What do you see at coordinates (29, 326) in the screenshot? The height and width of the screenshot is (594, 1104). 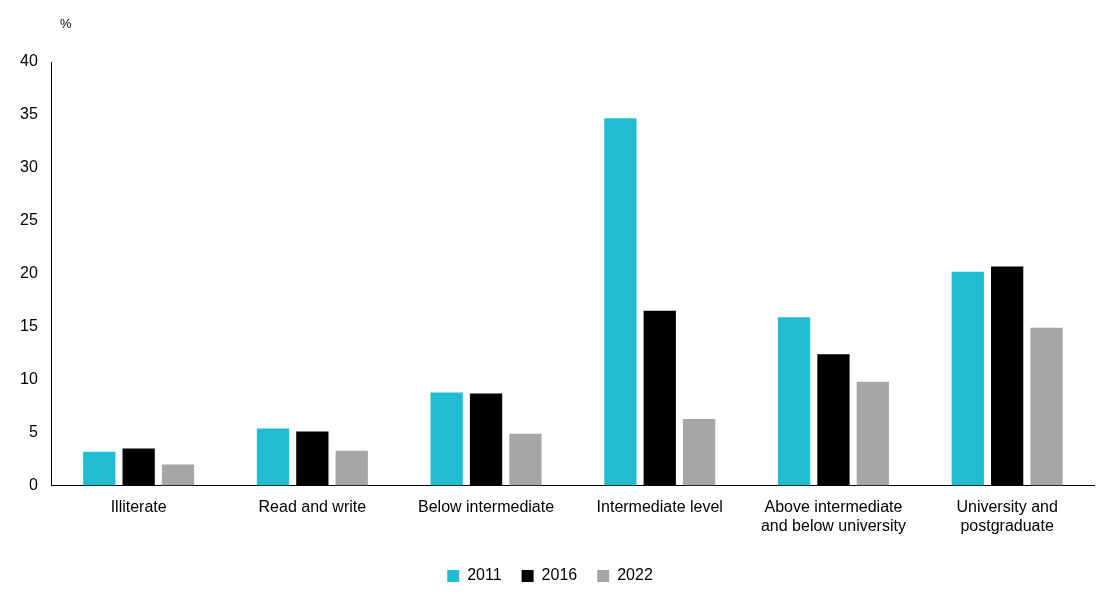 I see `y-tick-label: 15` at bounding box center [29, 326].